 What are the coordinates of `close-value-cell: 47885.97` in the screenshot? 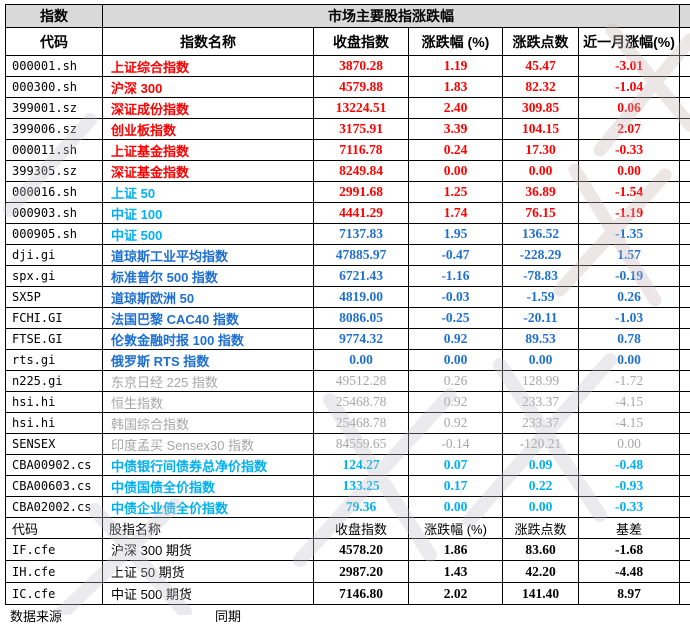 It's located at (361, 255).